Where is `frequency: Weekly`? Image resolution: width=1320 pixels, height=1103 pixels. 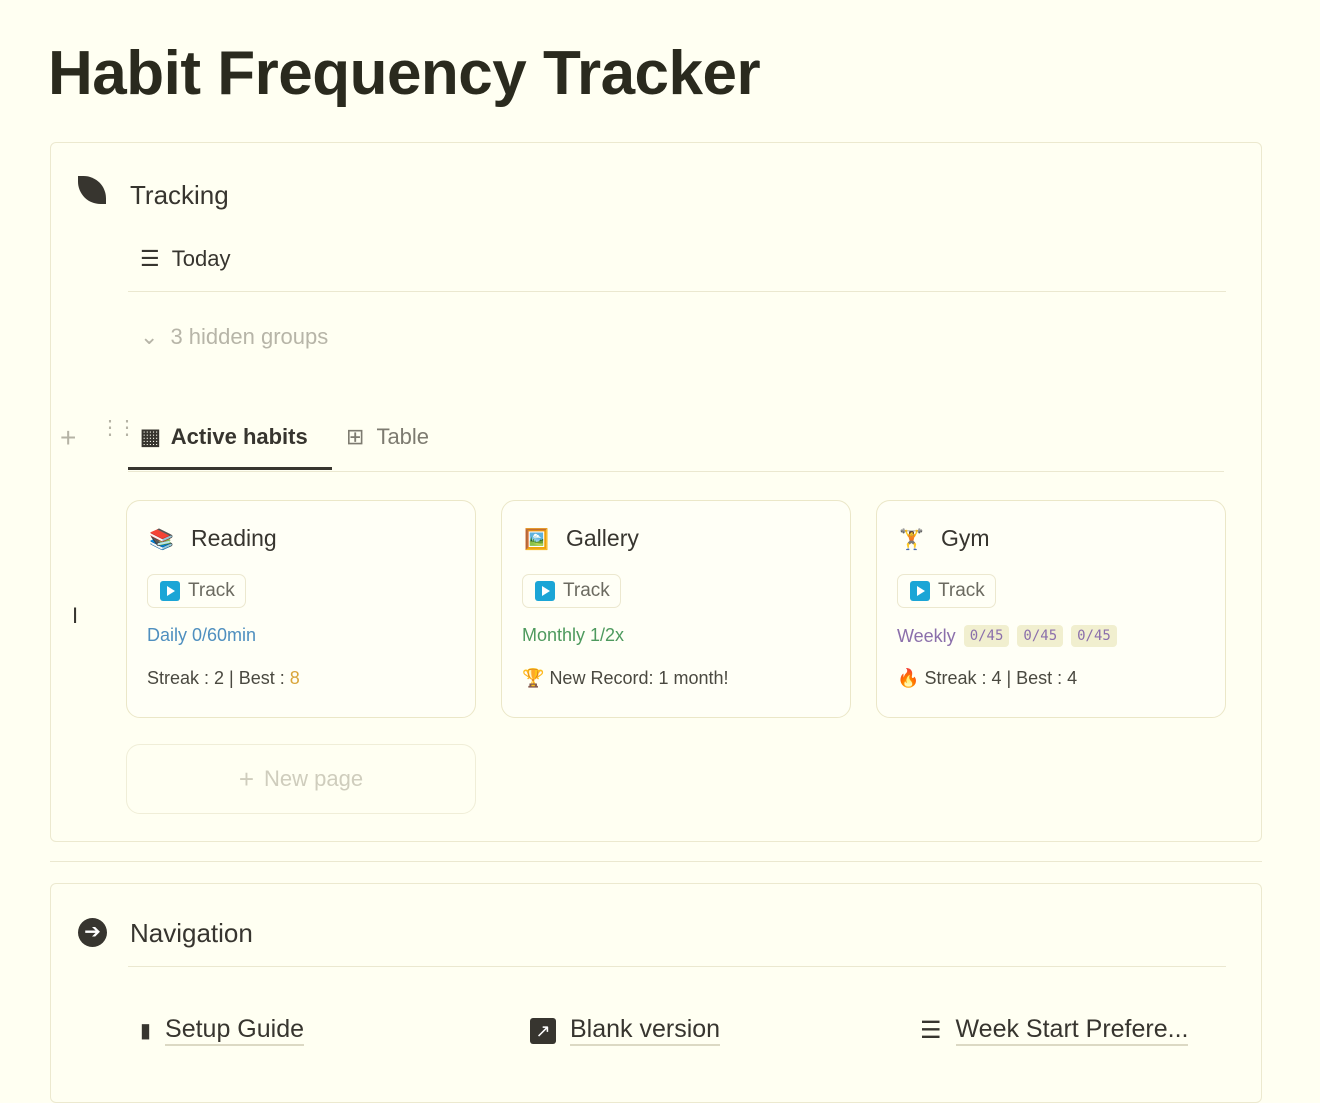
frequency: Weekly is located at coordinates (926, 635).